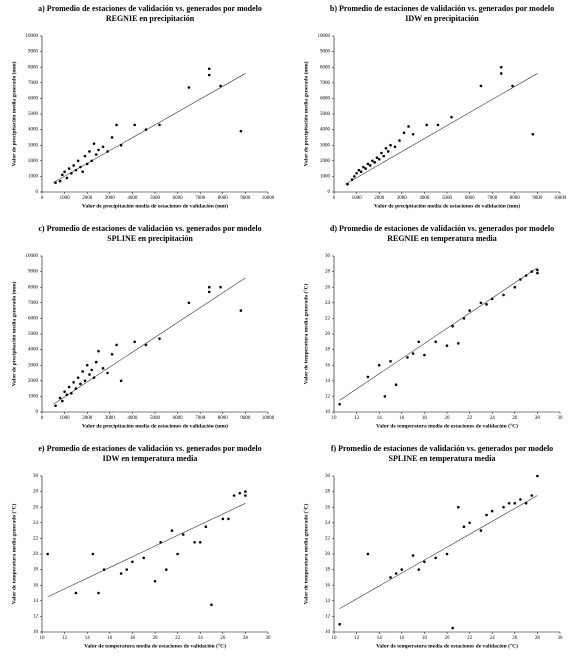 The image size is (584, 662). I want to click on x-tick-label: 10000, so click(268, 418).